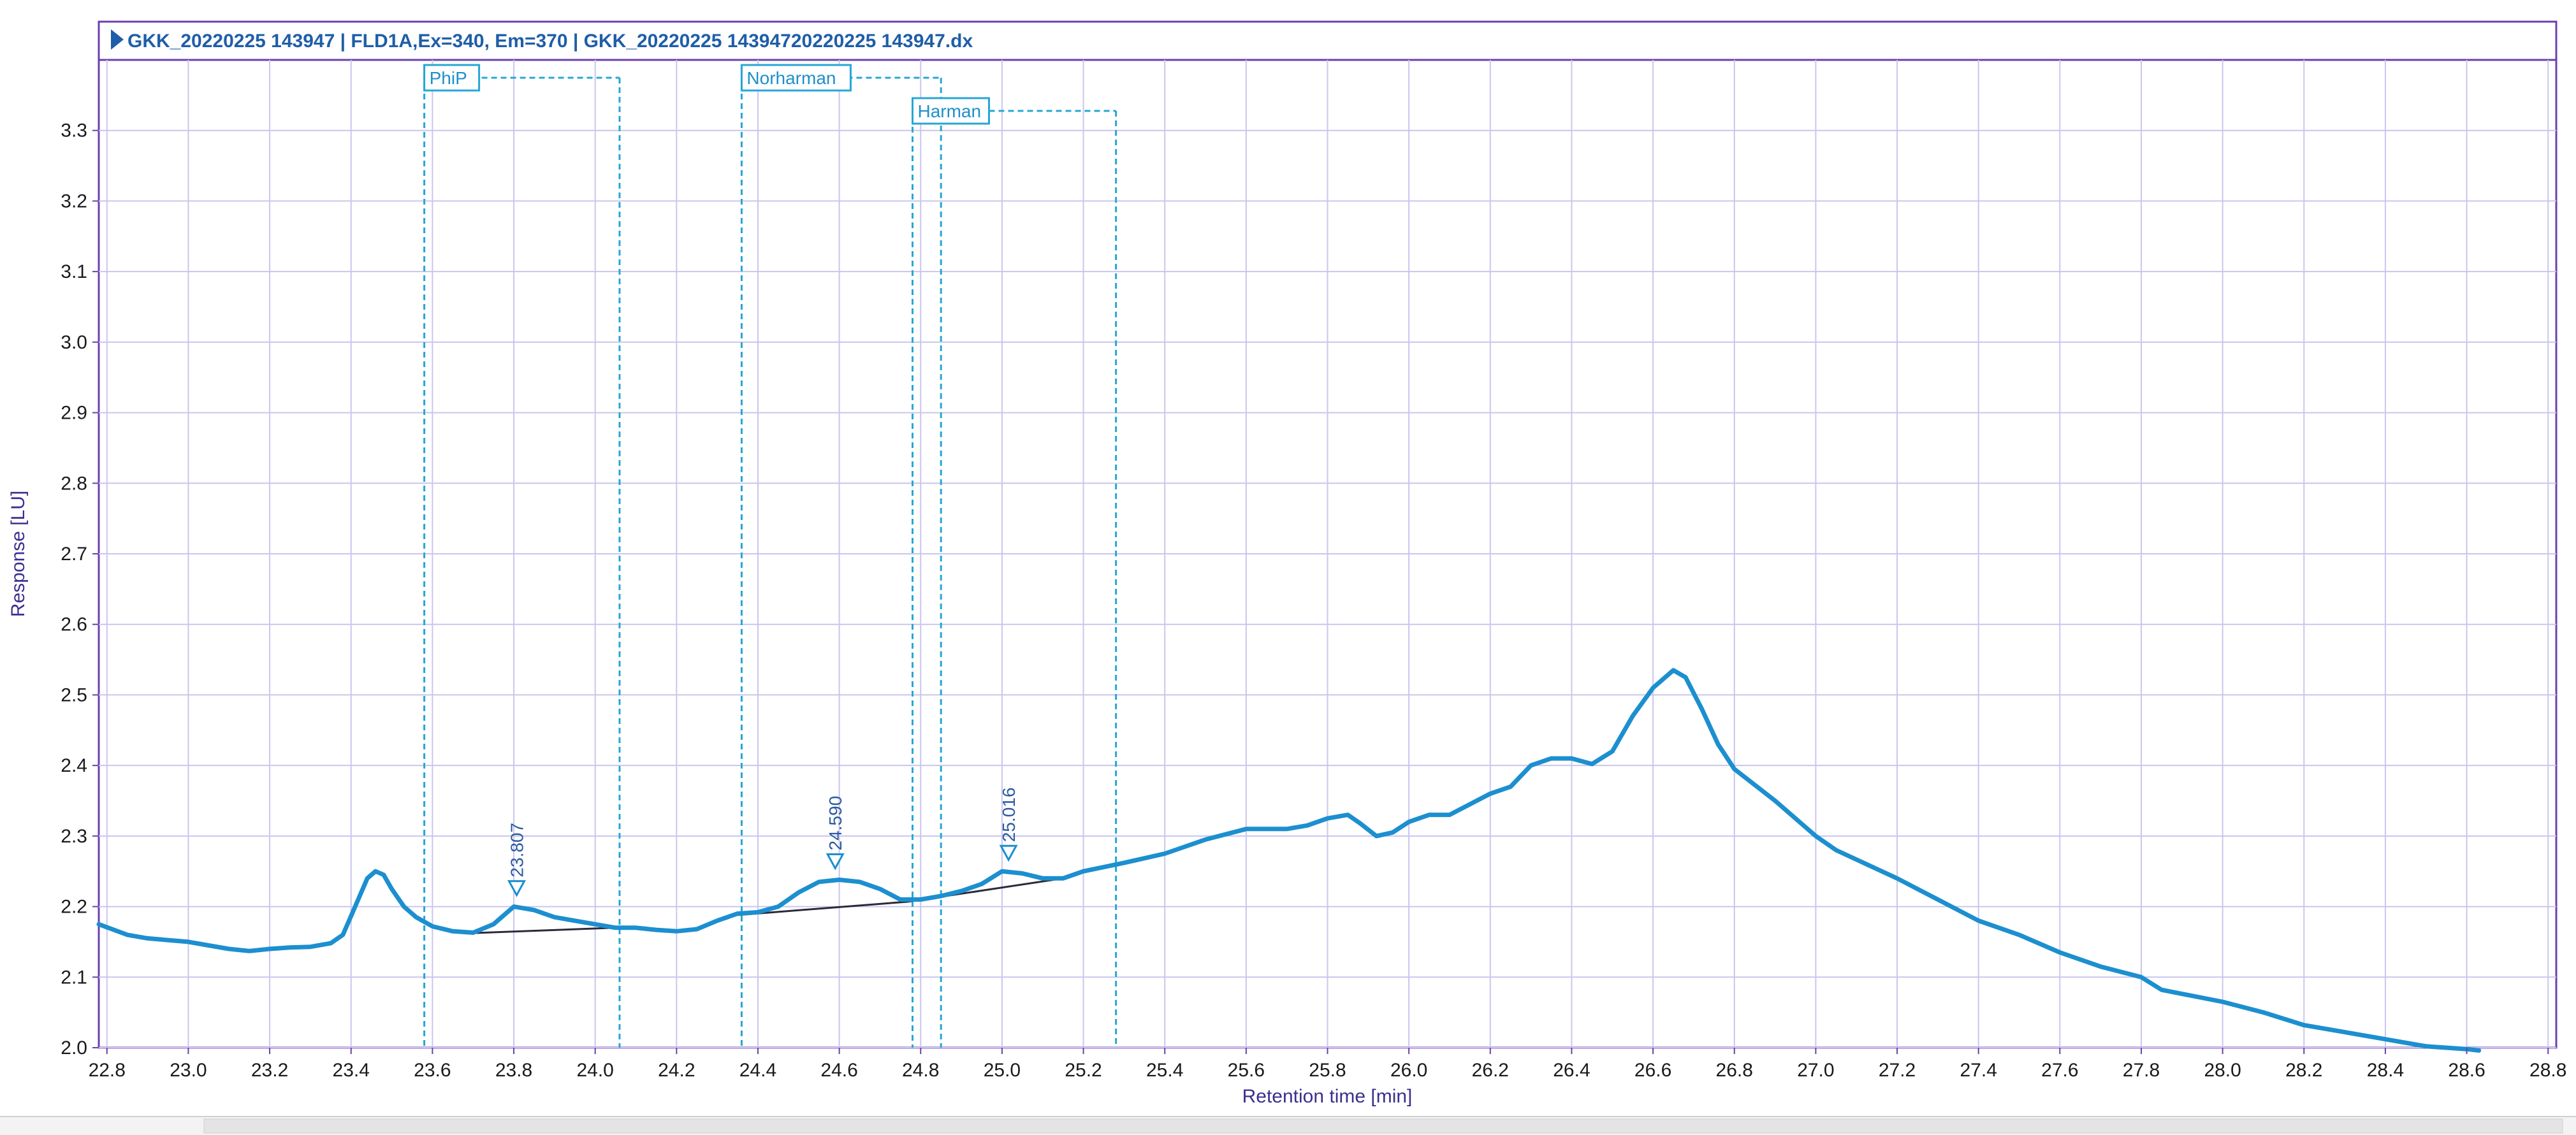  Describe the element at coordinates (1383, 1126) in the screenshot. I see `bottom-scrollbar-thumb` at that location.